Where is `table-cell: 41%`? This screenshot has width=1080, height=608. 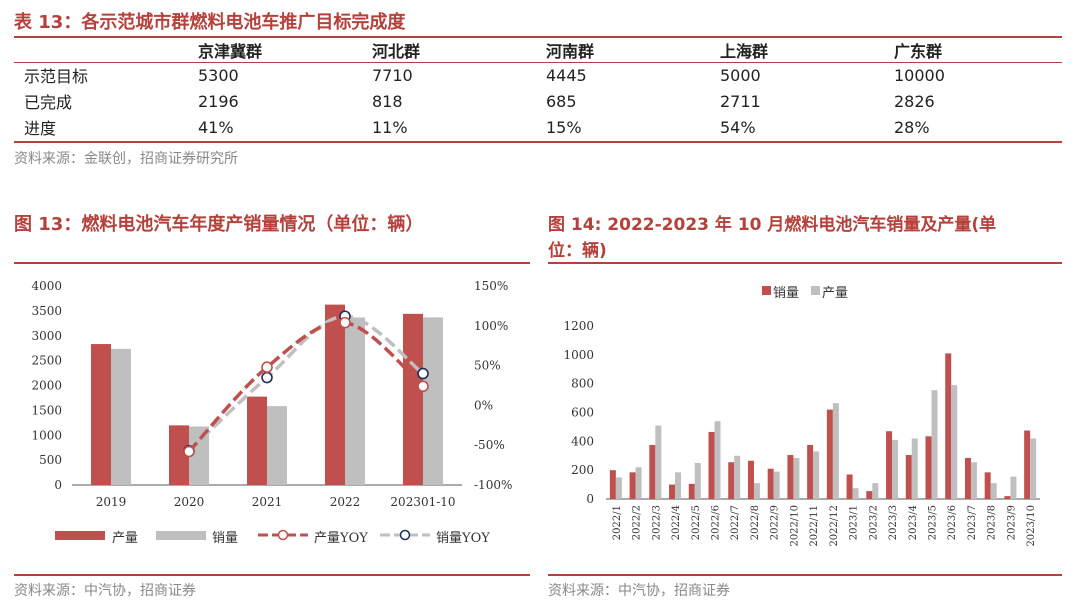 table-cell: 41% is located at coordinates (216, 127).